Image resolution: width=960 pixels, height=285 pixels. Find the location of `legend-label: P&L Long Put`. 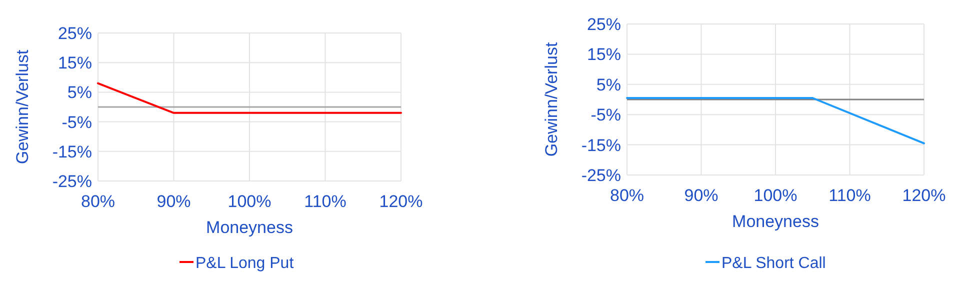

legend-label: P&L Long Put is located at coordinates (245, 263).